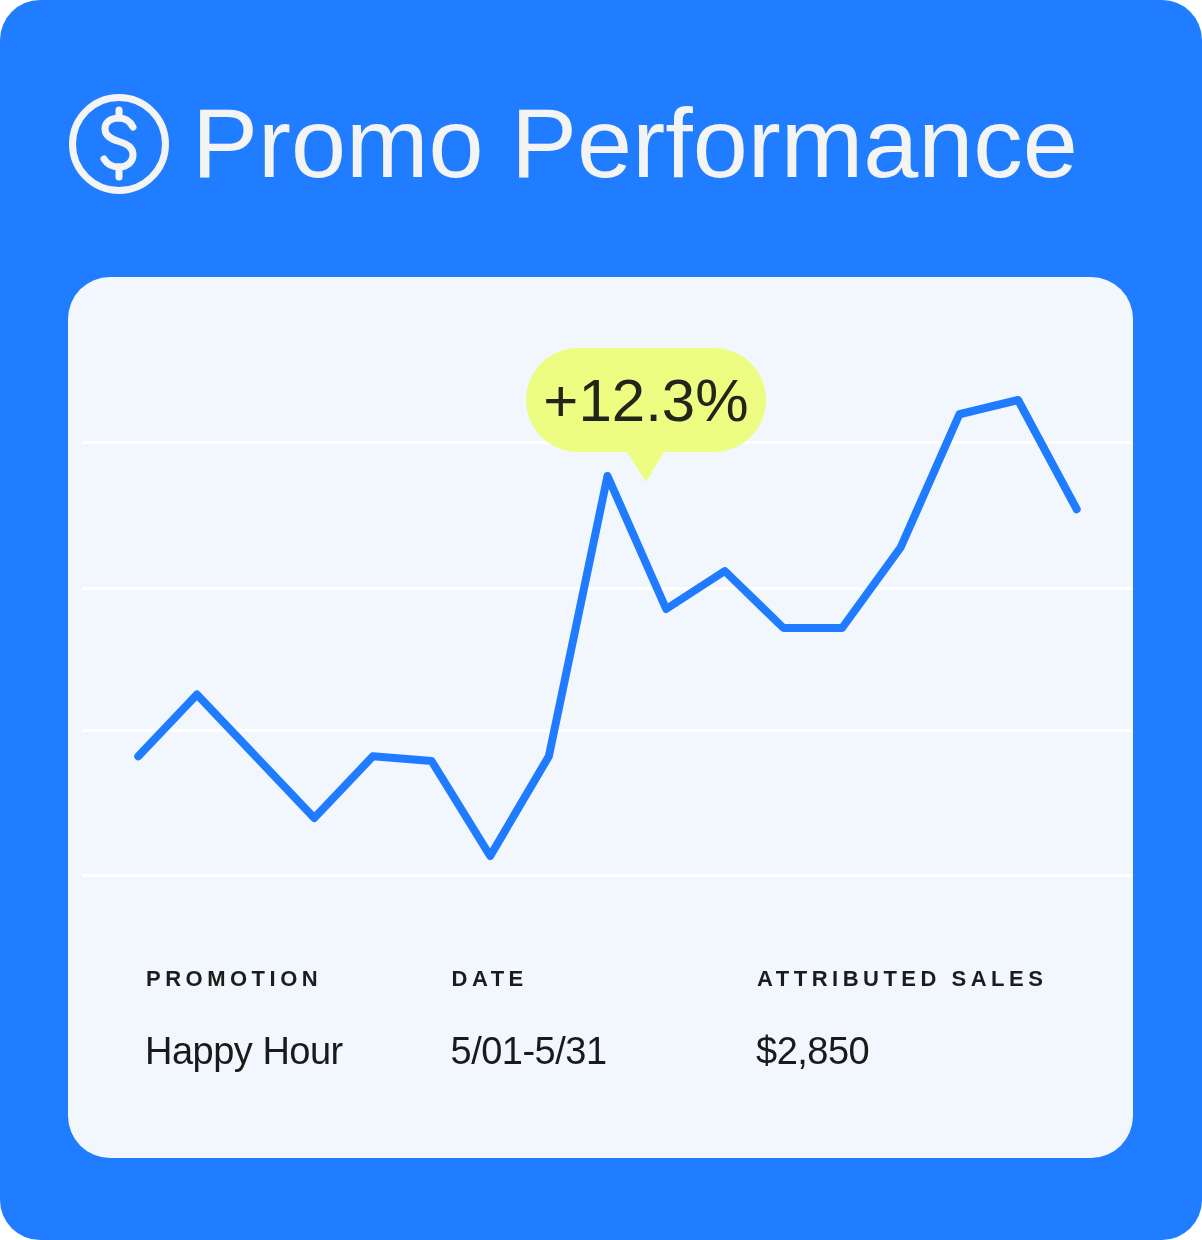  What do you see at coordinates (635, 142) in the screenshot?
I see `chart-title: Promo Performance` at bounding box center [635, 142].